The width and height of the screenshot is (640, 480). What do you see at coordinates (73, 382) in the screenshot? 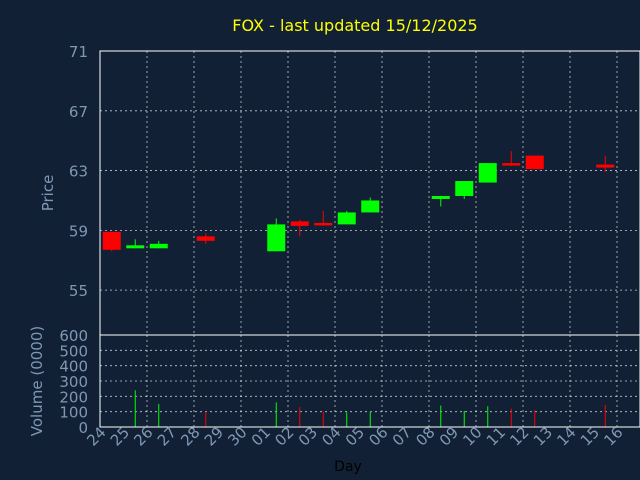
I see `volume-y-tick-label: 300` at bounding box center [73, 382].